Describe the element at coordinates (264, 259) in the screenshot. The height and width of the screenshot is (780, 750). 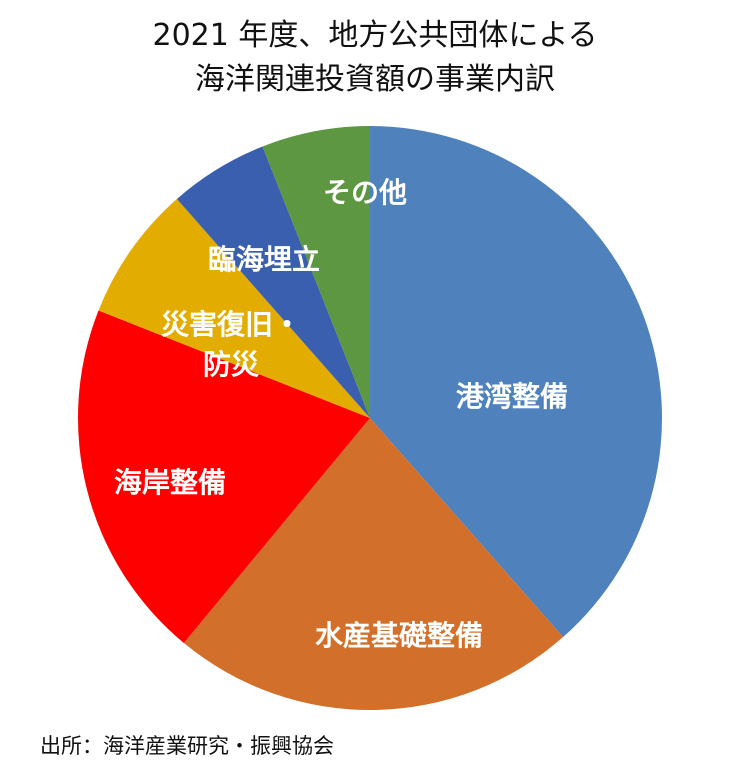
I see `pie-slice-label-5: 臨海埋立` at that location.